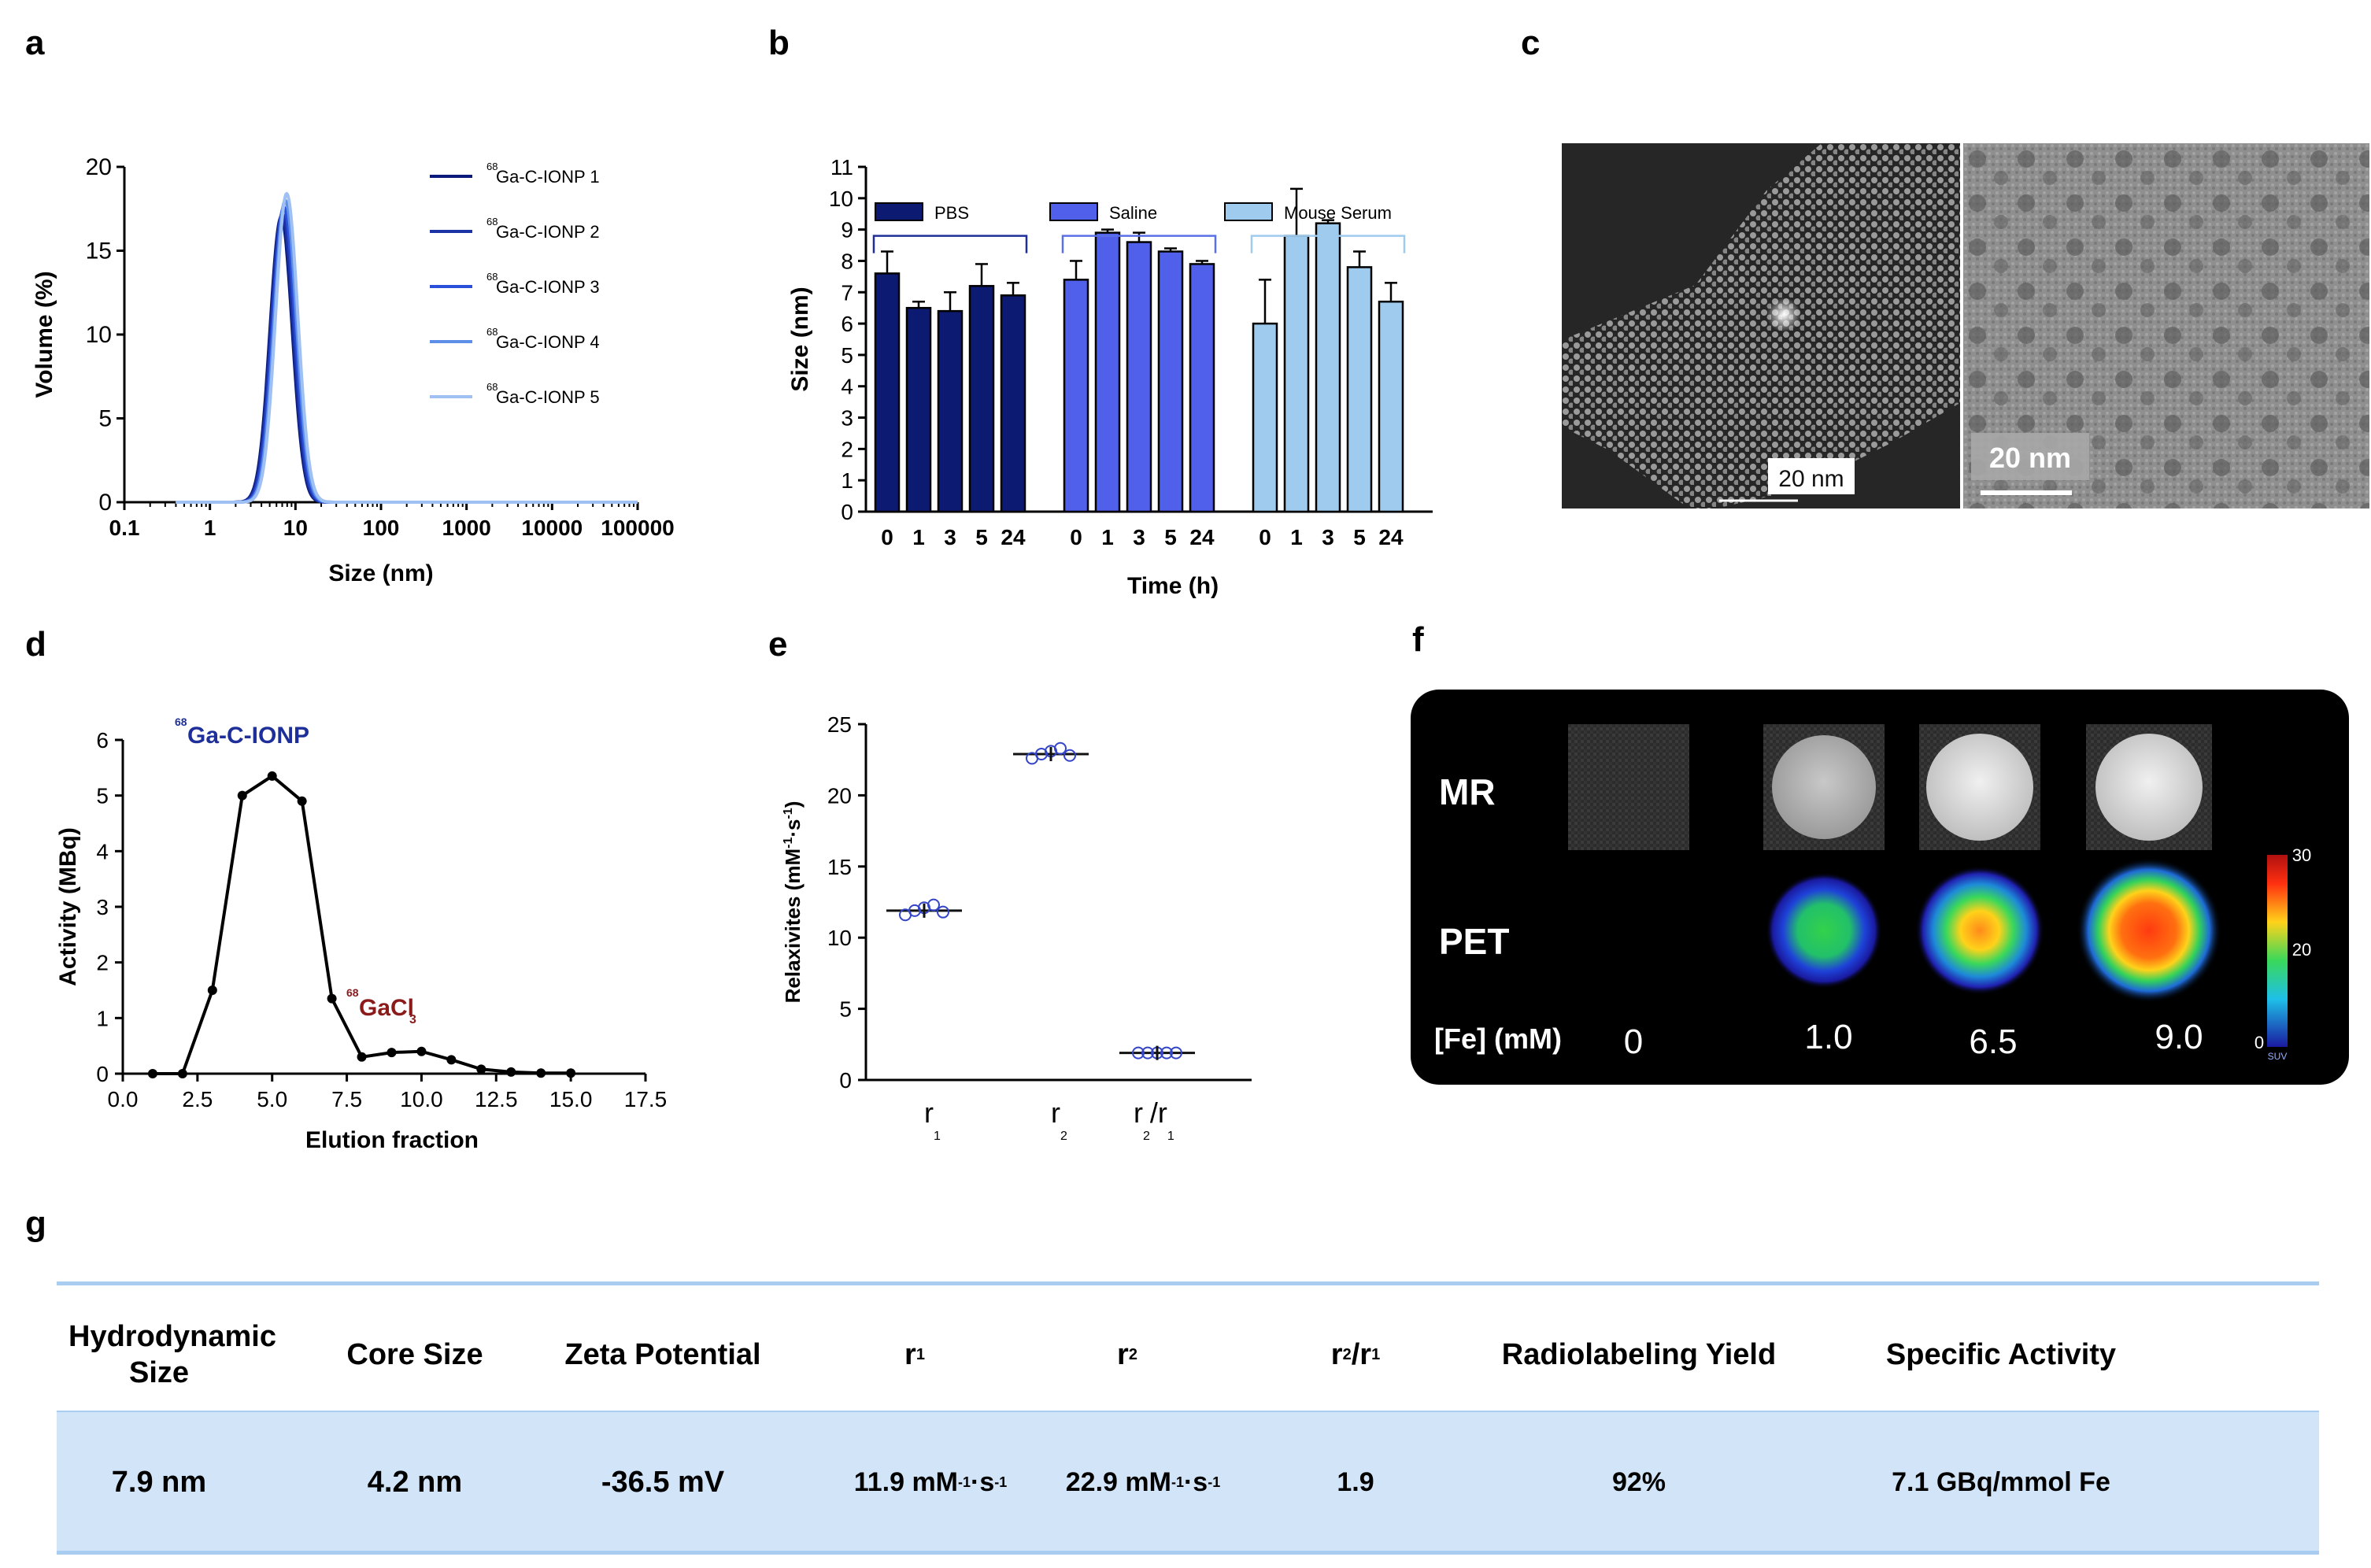 This screenshot has width=2371, height=1568. Describe the element at coordinates (548, 342) in the screenshot. I see `a-legend-label: Ga-C-IONP 4` at that location.